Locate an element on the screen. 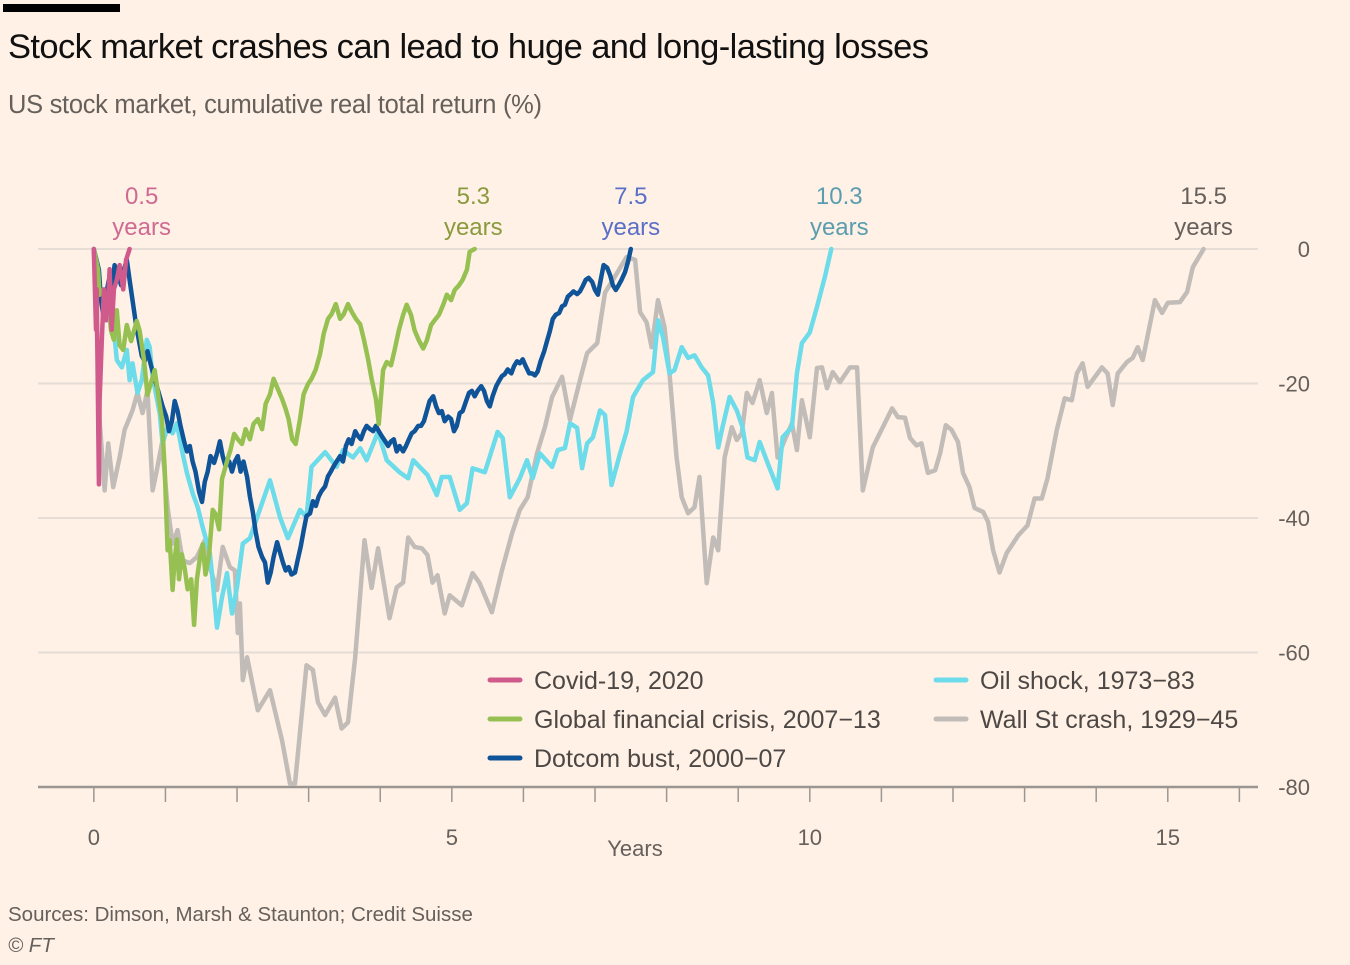  series-line-gfc is located at coordinates (284, 437).